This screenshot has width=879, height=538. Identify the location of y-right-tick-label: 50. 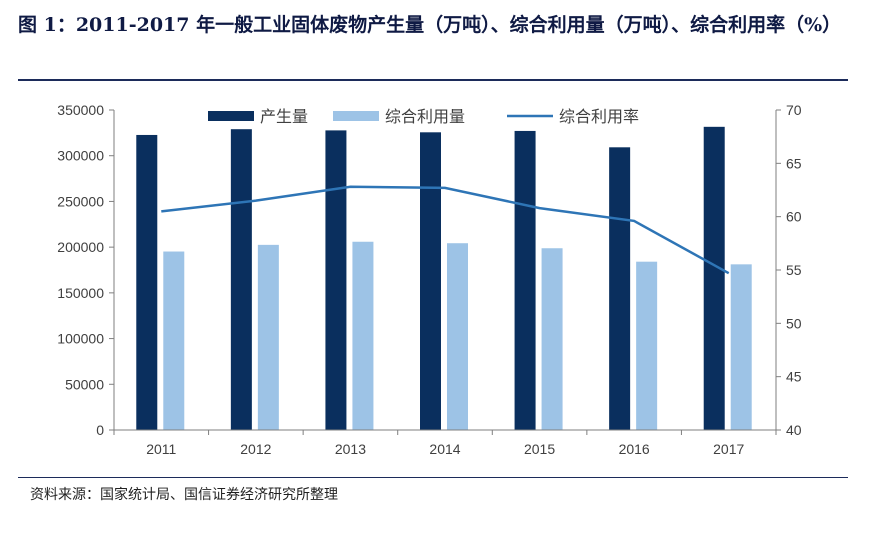
(794, 323).